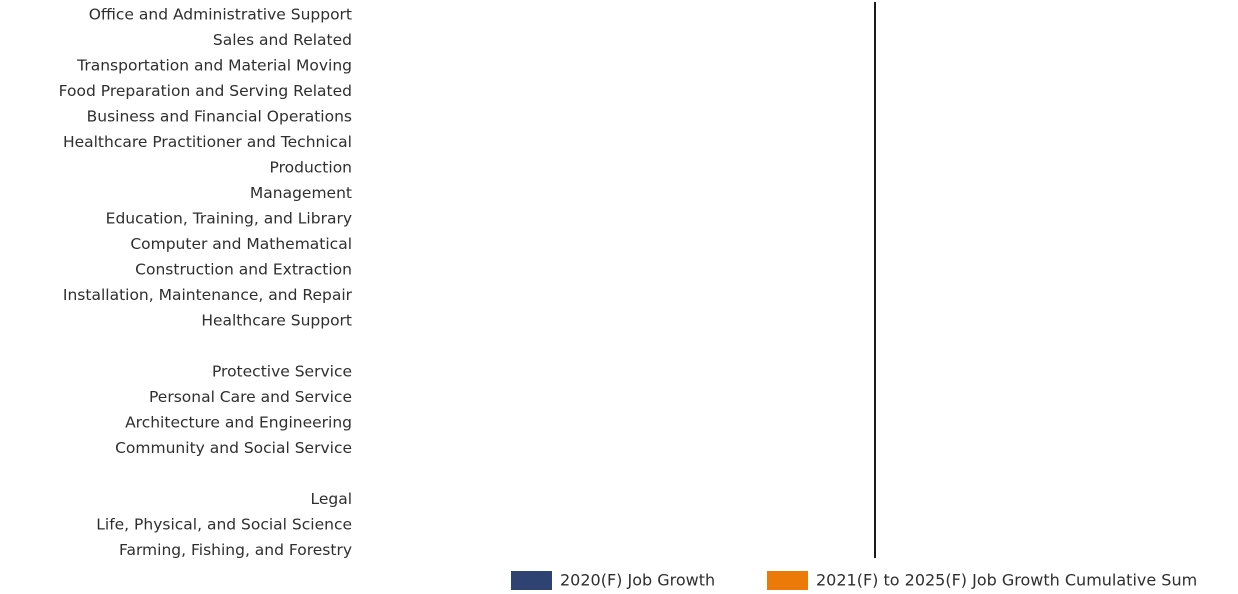  I want to click on category-label: Architecture and Engineering, so click(238, 423).